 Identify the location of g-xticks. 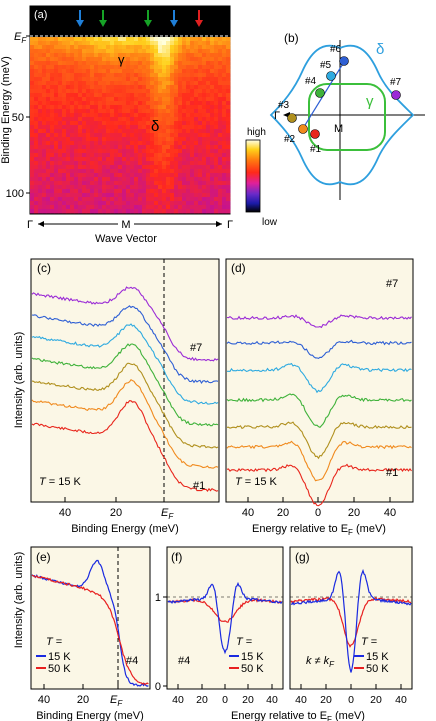
(351, 686).